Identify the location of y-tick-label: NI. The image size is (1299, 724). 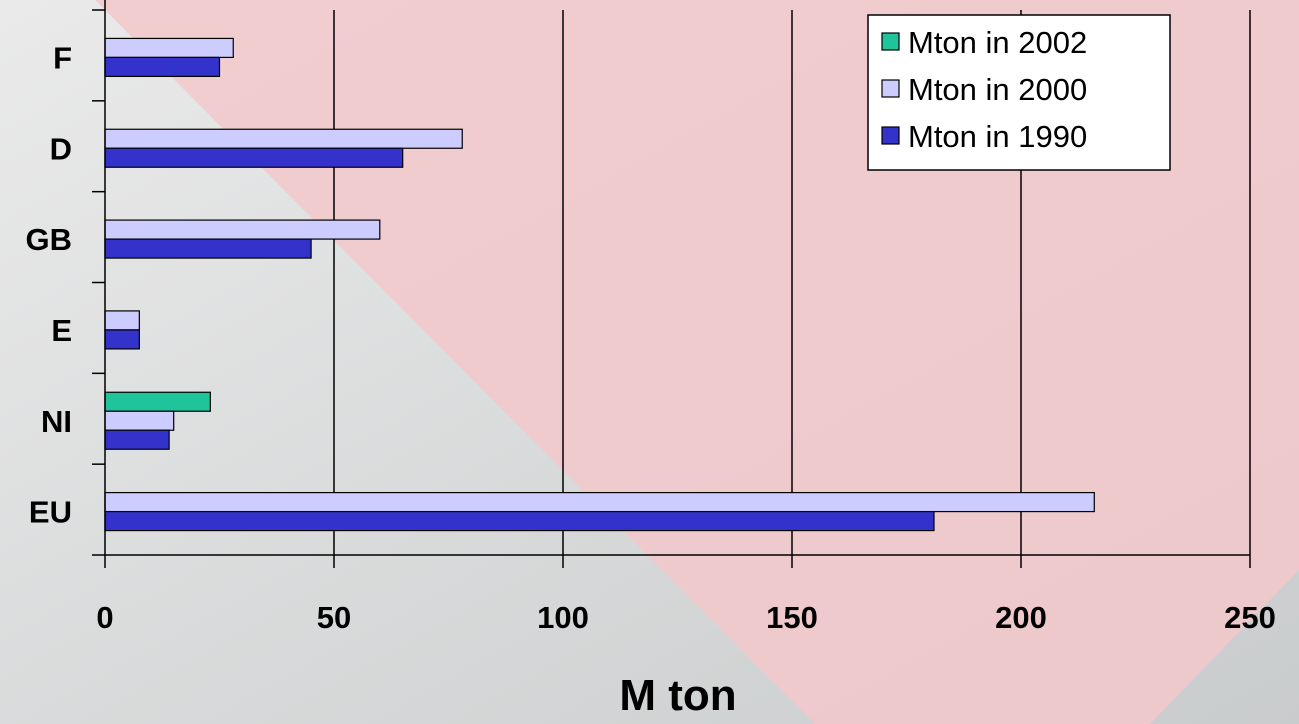
(56, 421).